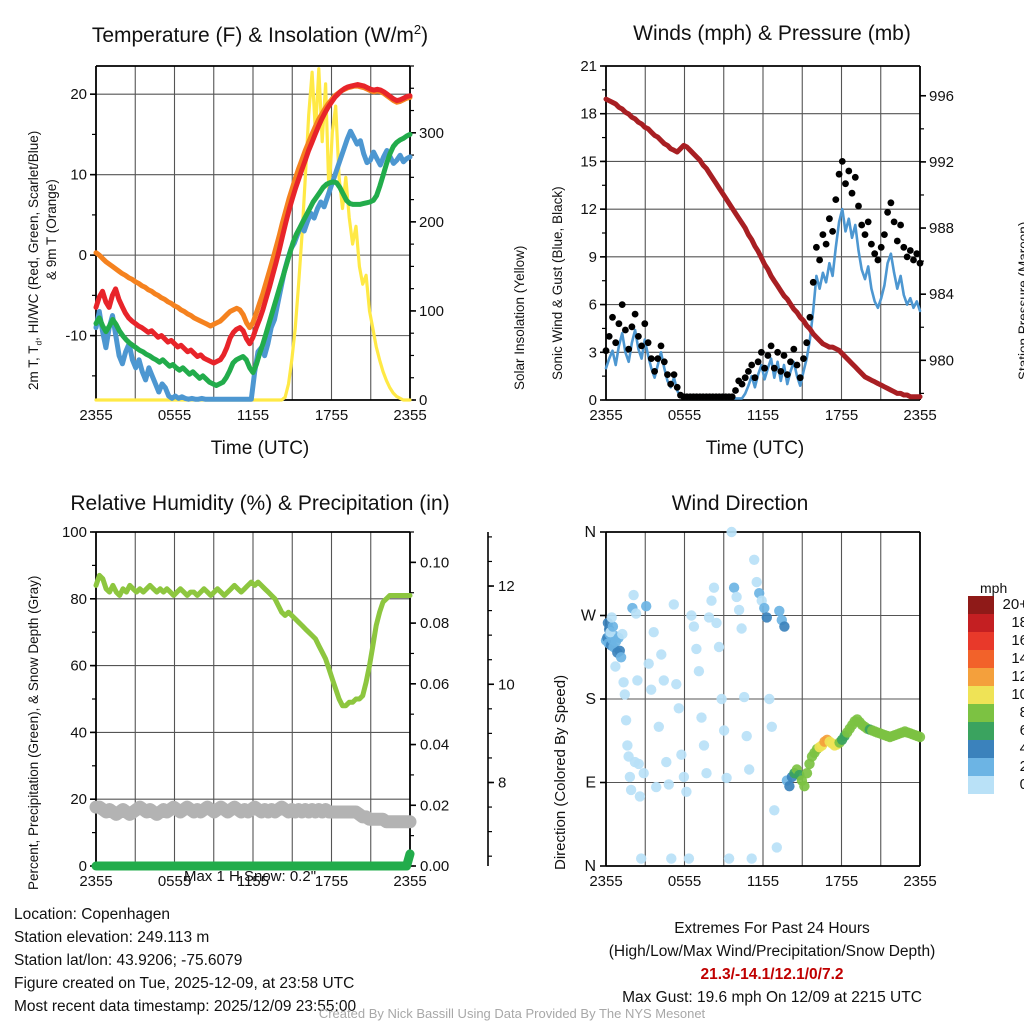 The height and width of the screenshot is (1024, 1024). Describe the element at coordinates (590, 783) in the screenshot. I see `svg-text: E` at that location.